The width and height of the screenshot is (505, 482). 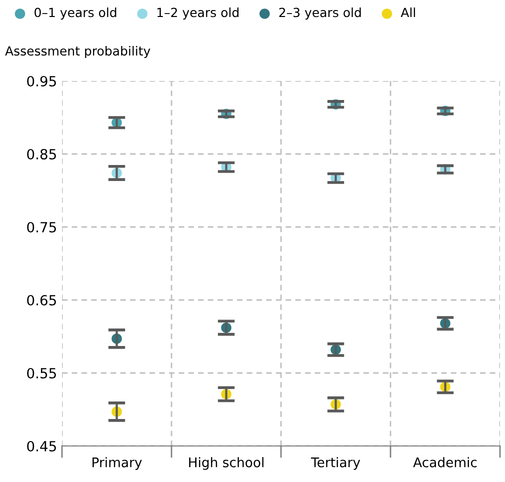 What do you see at coordinates (335, 463) in the screenshot?
I see `x-tick-label: Tertiary` at bounding box center [335, 463].